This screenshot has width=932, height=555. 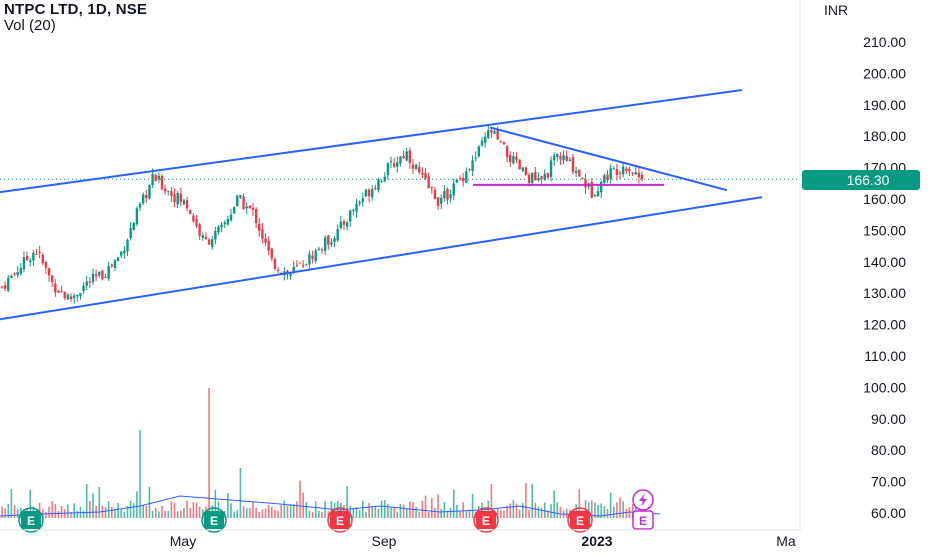 I want to click on symbol-title: NTPC LTD, 1D, NSE, so click(x=76, y=9).